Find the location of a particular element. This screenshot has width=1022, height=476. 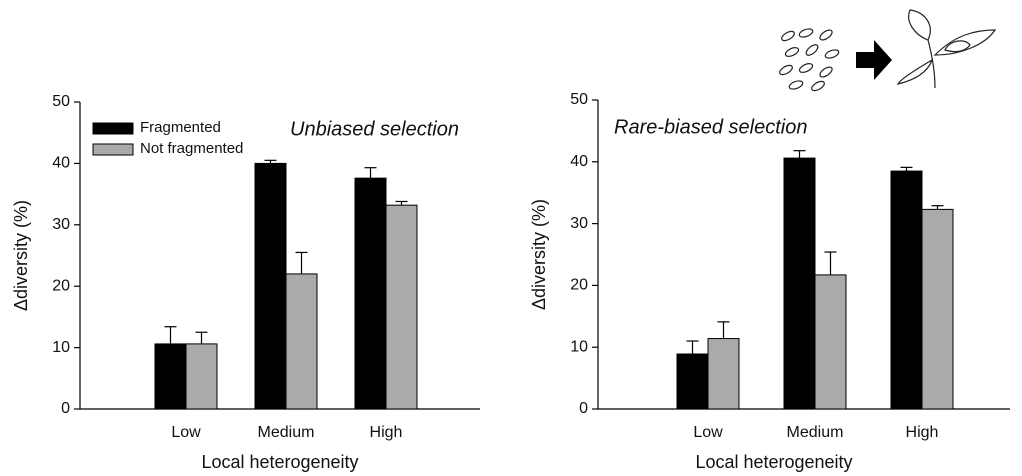

annotation: Rare-biased selection is located at coordinates (710, 127).